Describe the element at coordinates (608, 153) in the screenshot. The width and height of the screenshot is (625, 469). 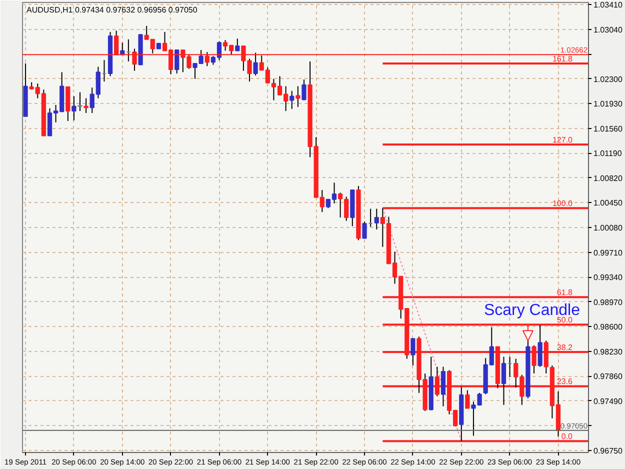
I see `y-tick-label: 1.01190` at that location.